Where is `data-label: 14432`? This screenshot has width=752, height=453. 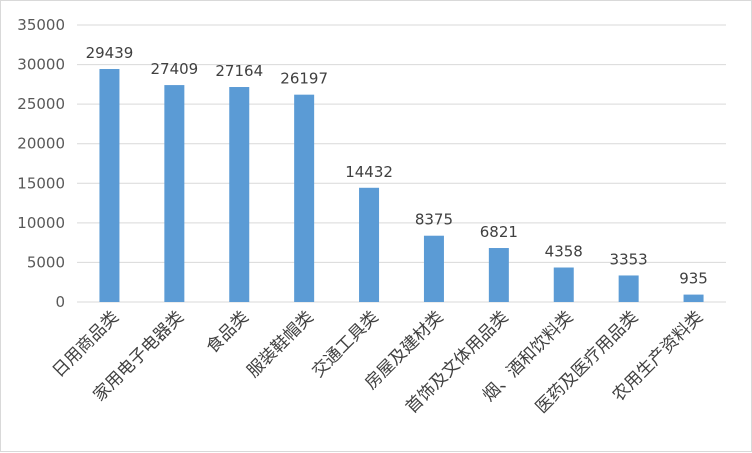 data-label: 14432 is located at coordinates (369, 172).